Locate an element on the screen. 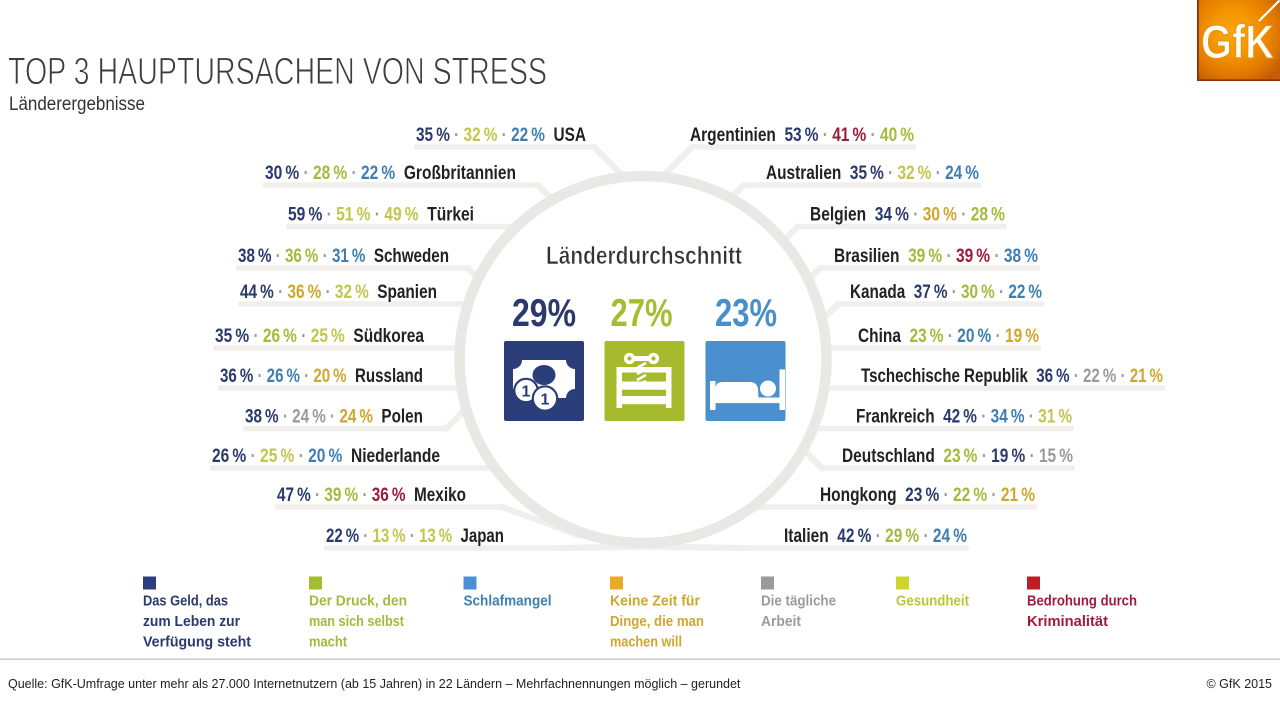 Image resolution: width=1280 pixels, height=702 pixels. svg-text: 23% is located at coordinates (746, 313).